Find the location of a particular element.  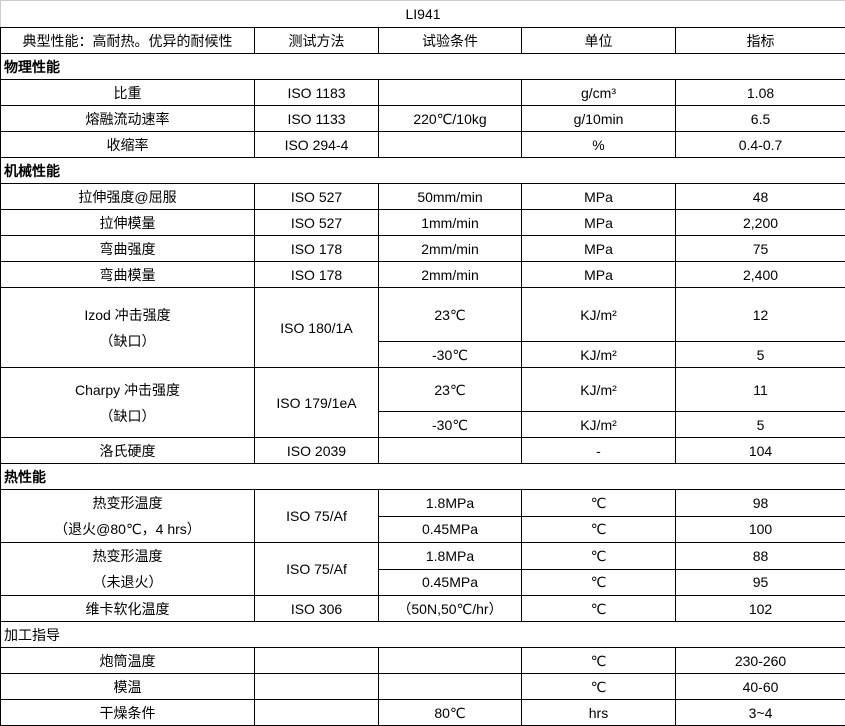

condition-cell: 1.8MPa is located at coordinates (450, 503).